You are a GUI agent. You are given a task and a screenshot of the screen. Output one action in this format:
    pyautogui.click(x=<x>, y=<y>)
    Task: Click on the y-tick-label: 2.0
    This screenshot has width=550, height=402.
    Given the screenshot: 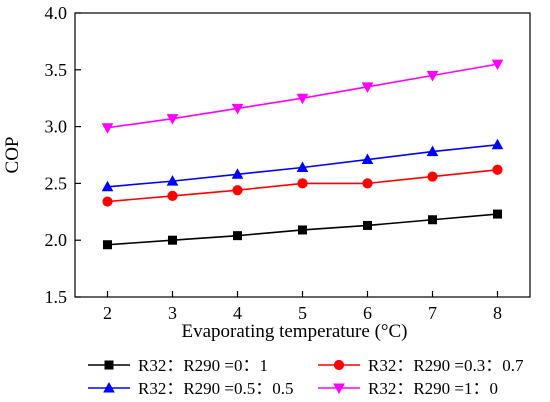 What is the action you would take?
    pyautogui.click(x=56, y=240)
    